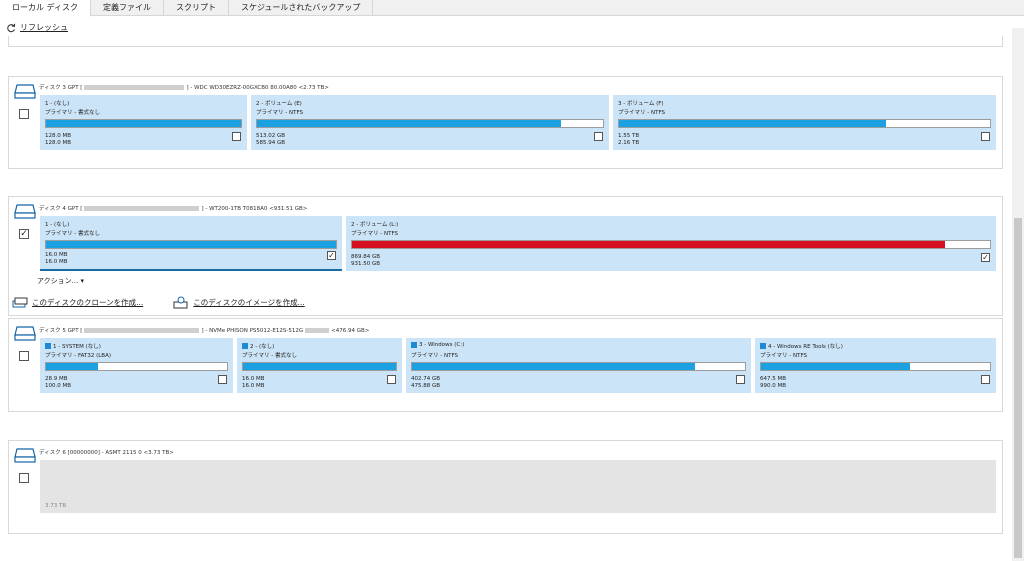 The height and width of the screenshot is (561, 1024). Describe the element at coordinates (61, 281) in the screenshot. I see `actions-dropdown: アクション... ▾` at that location.